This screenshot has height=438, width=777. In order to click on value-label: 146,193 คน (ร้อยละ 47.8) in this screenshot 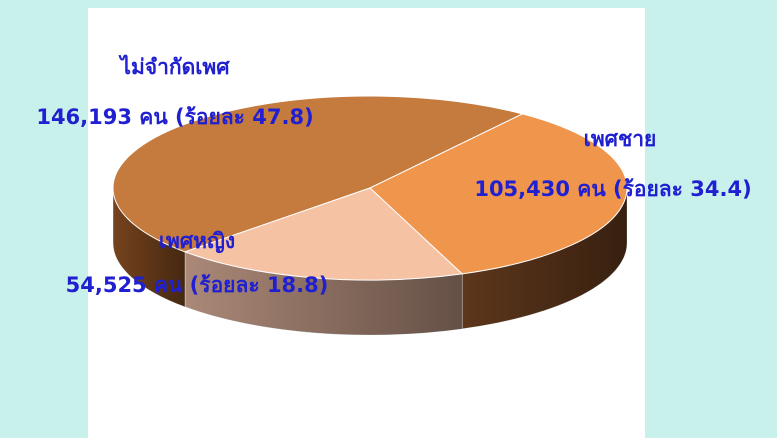, I will do `click(174, 117)`.